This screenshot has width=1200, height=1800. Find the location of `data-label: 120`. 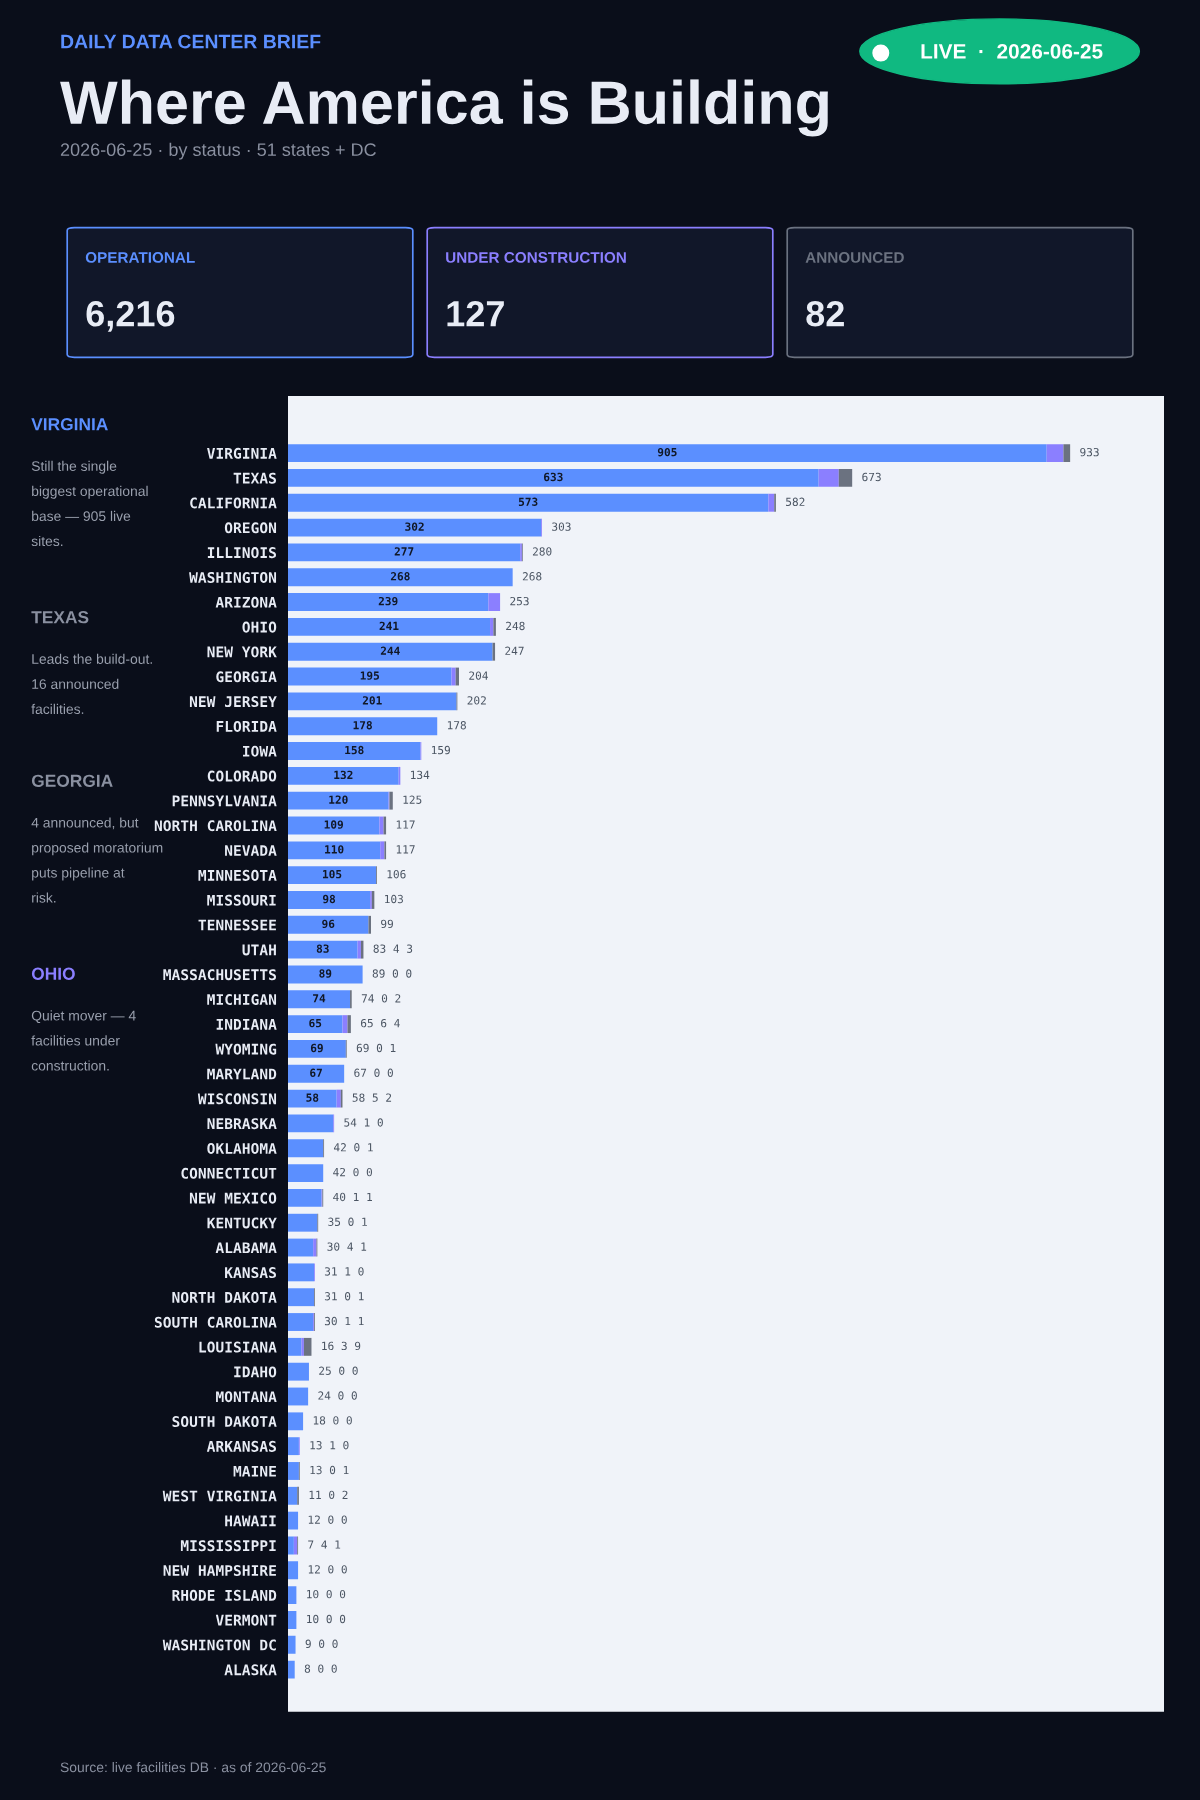

data-label: 120 is located at coordinates (338, 799).